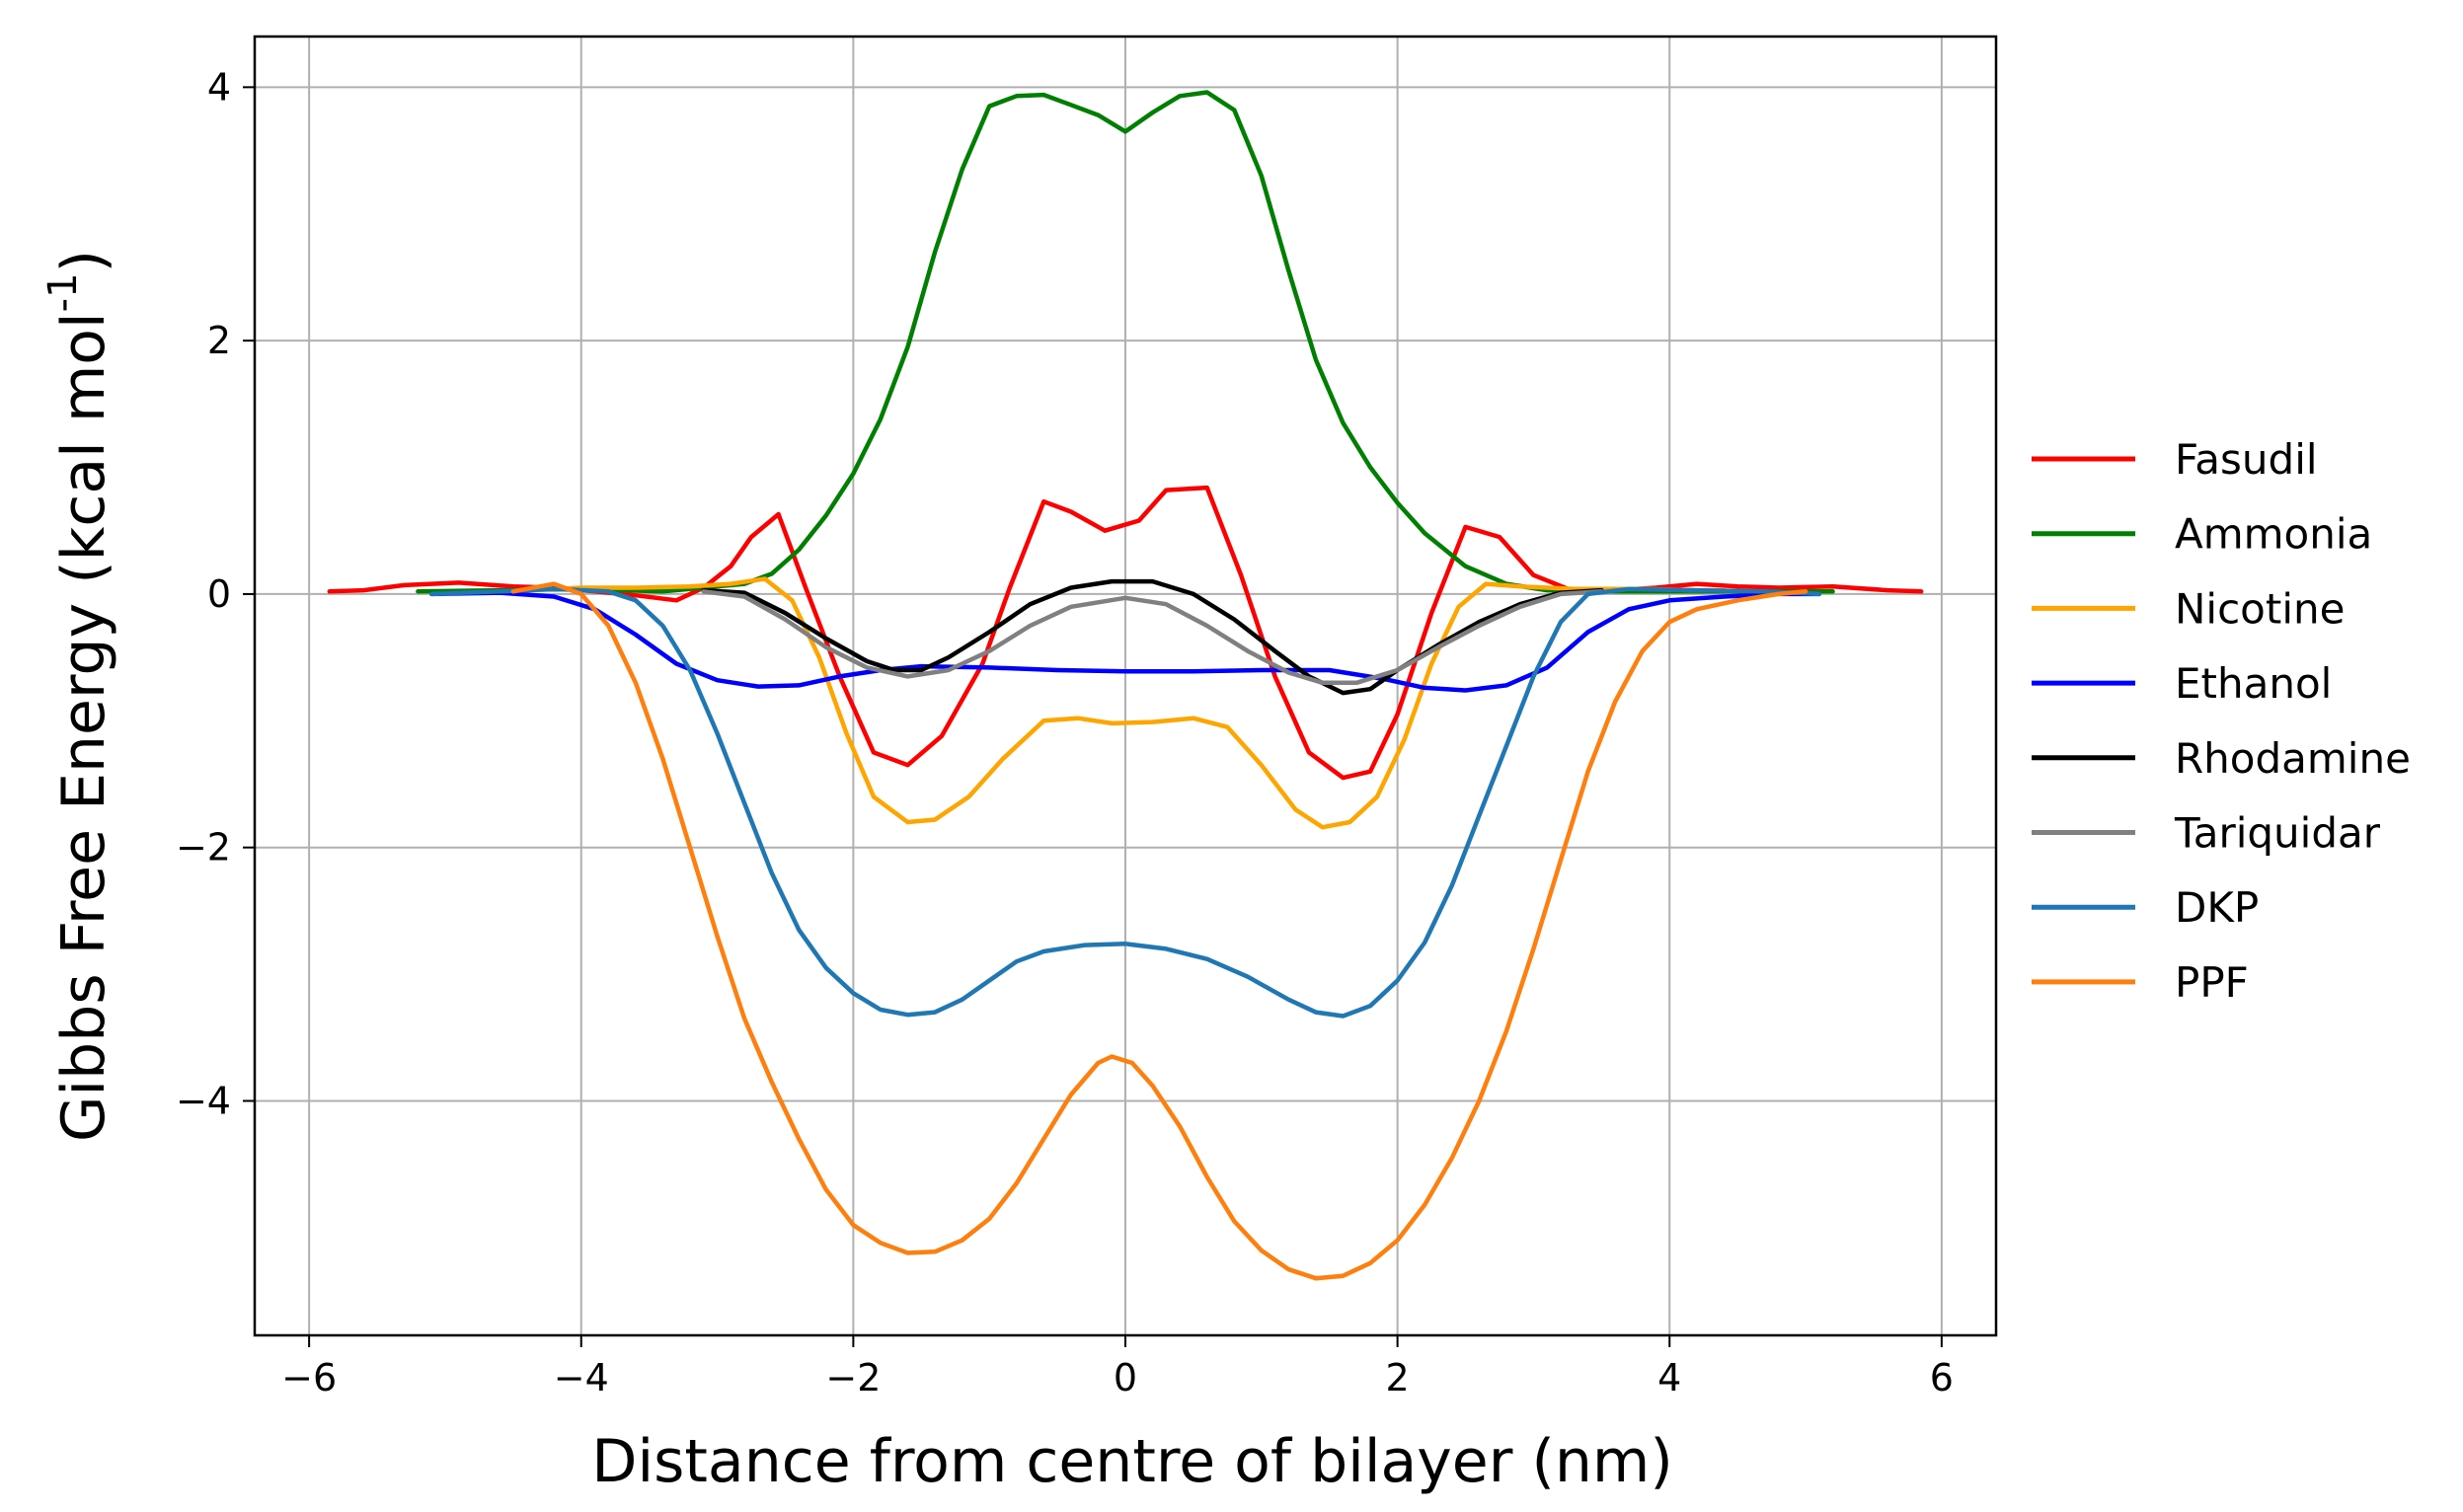 The width and height of the screenshot is (2463, 1512). What do you see at coordinates (1125, 1377) in the screenshot?
I see `x-tick-label: 0` at bounding box center [1125, 1377].